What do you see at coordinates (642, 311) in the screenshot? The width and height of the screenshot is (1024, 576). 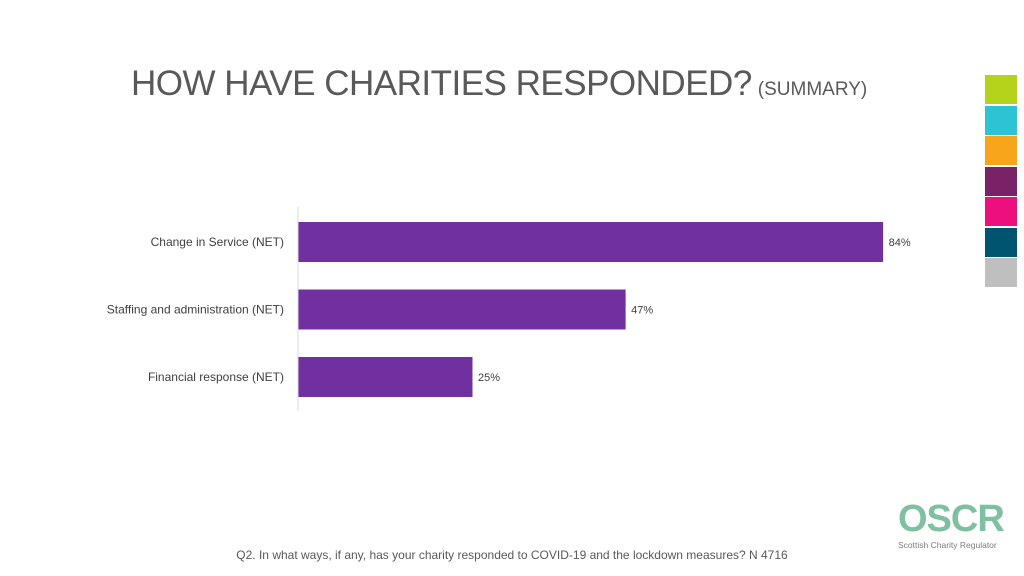 I see `value-label-2: 47%` at bounding box center [642, 311].